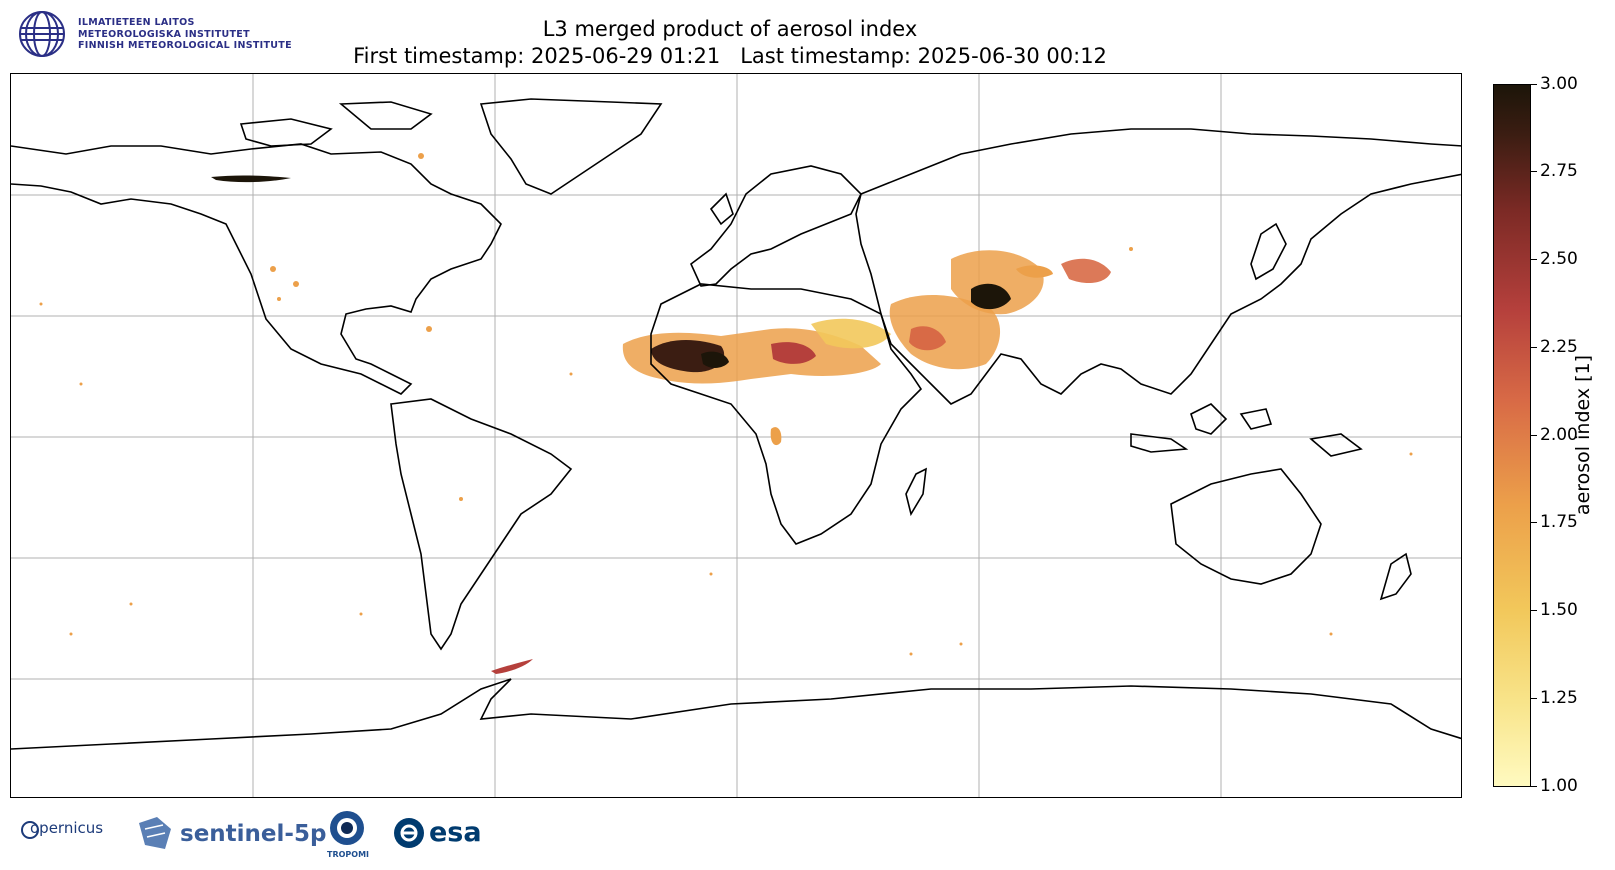 Image resolution: width=1615 pixels, height=870 pixels. I want to click on colorbar-tick-label: 1.50, so click(1559, 610).